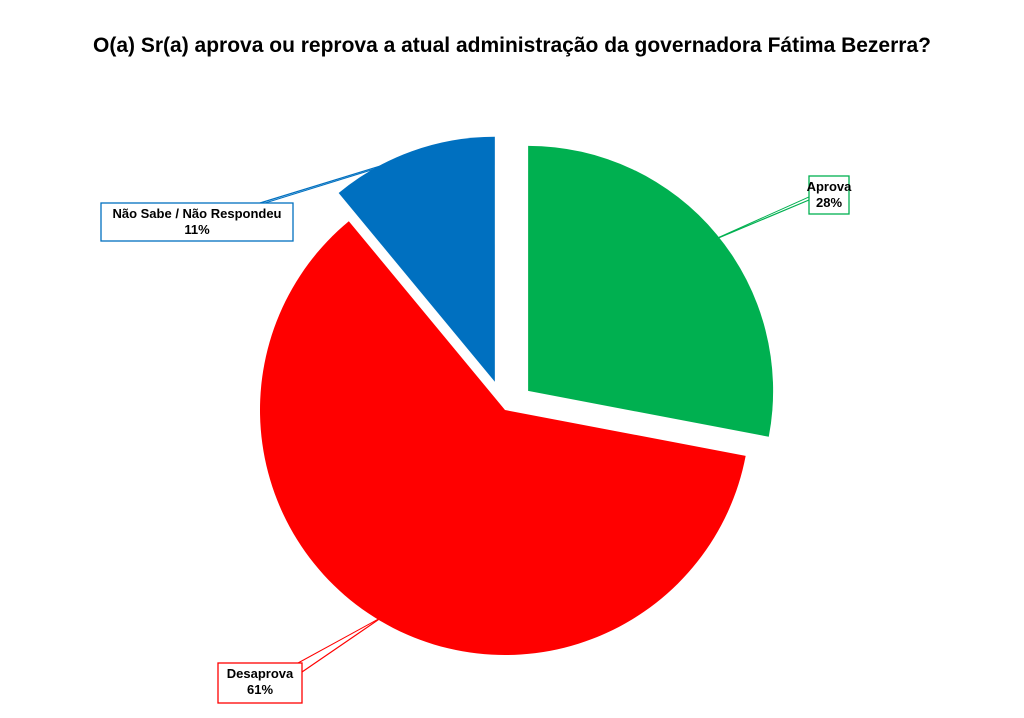 This screenshot has height=718, width=1024. Describe the element at coordinates (260, 689) in the screenshot. I see `callout-value-label: 61%` at that location.